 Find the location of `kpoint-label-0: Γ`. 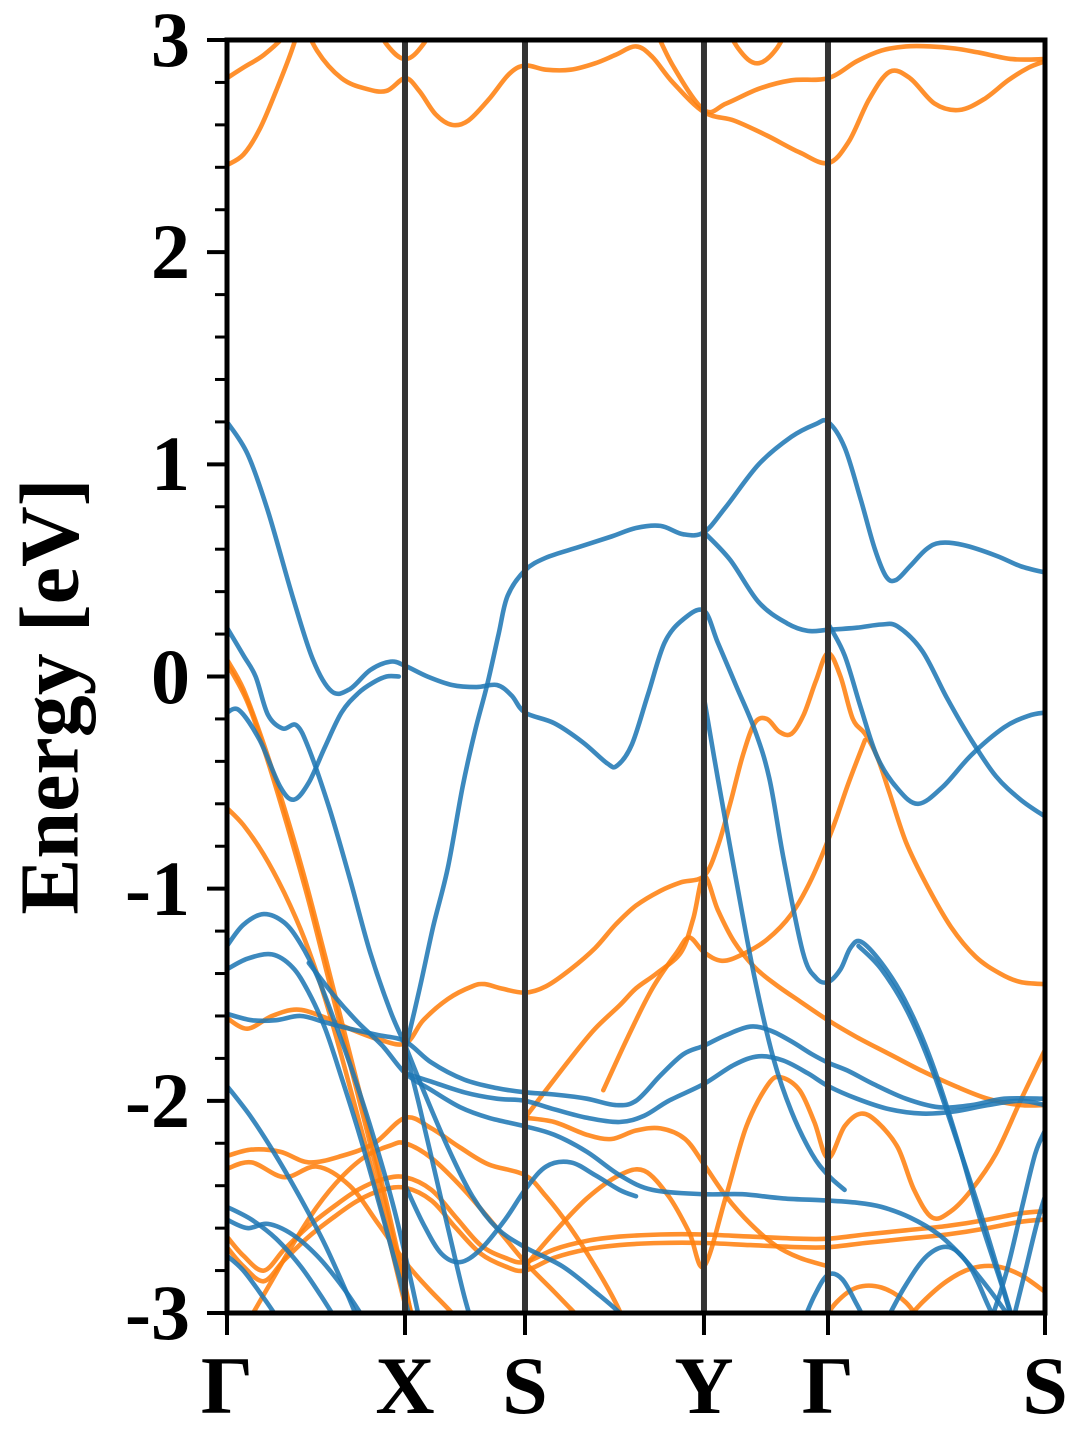

kpoint-label-0: Γ is located at coordinates (227, 1385).